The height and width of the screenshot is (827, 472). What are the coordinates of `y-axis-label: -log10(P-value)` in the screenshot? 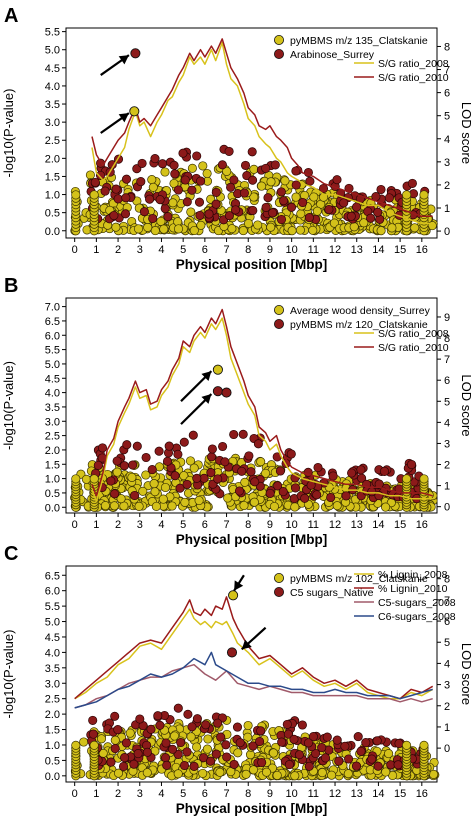 It's located at (8, 405).